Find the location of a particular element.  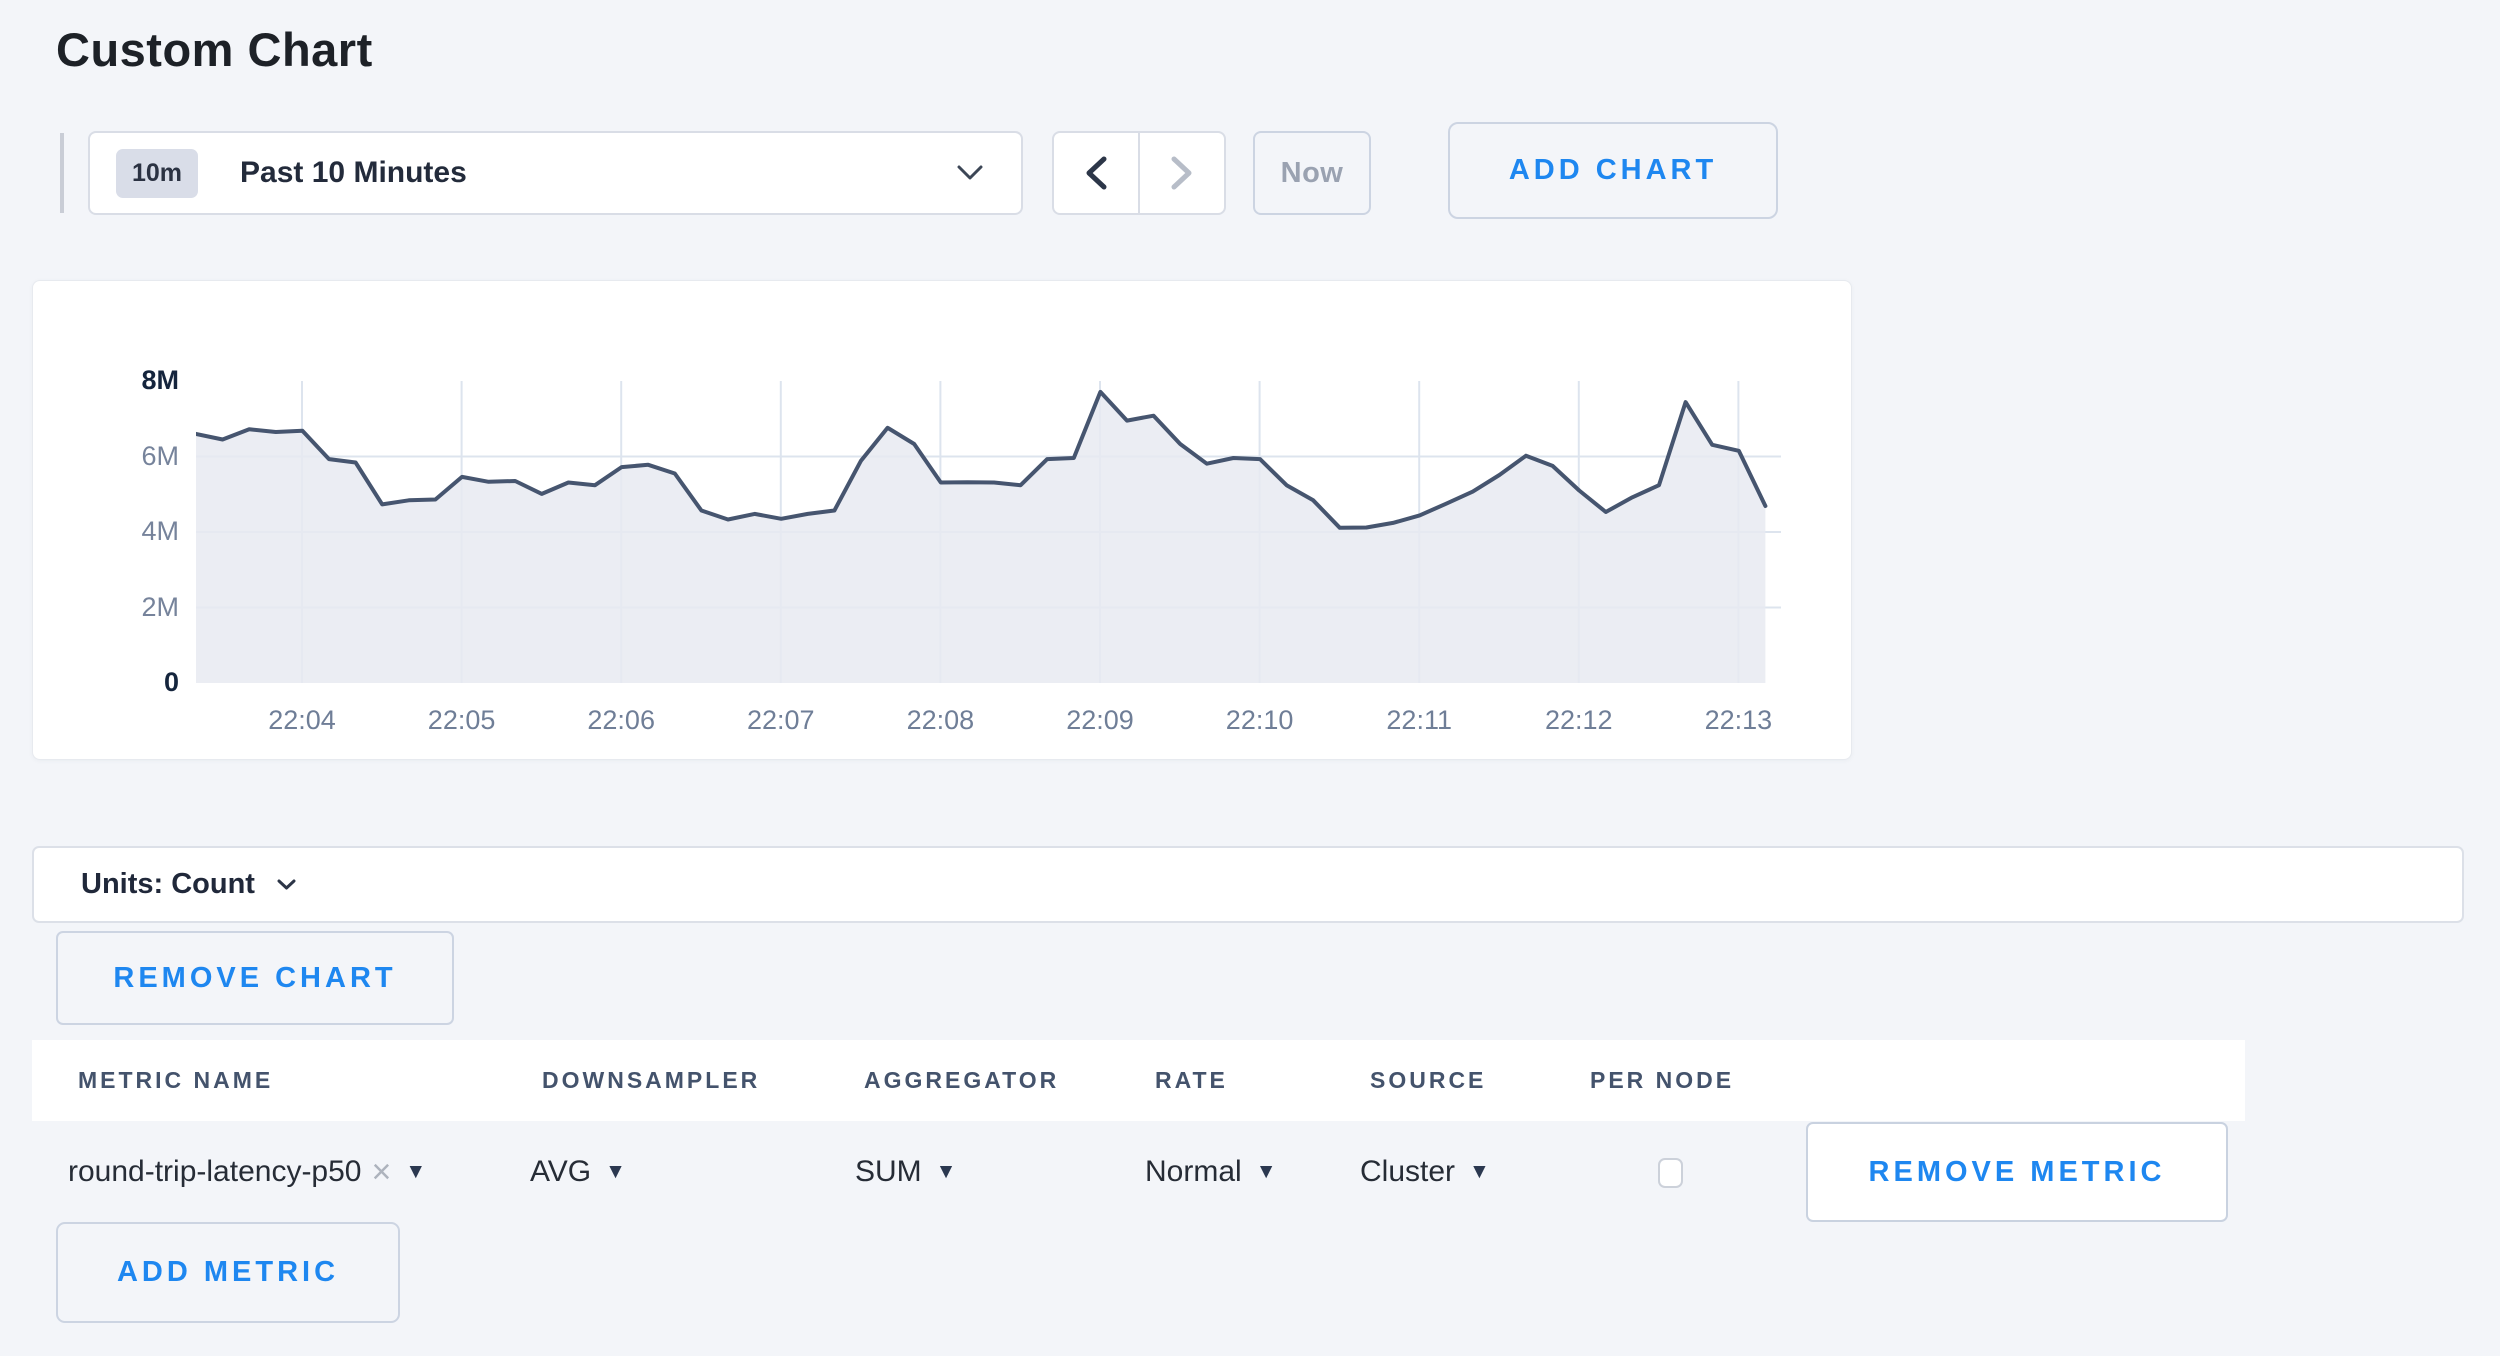

y-tick-label: 6M is located at coordinates (160, 455).